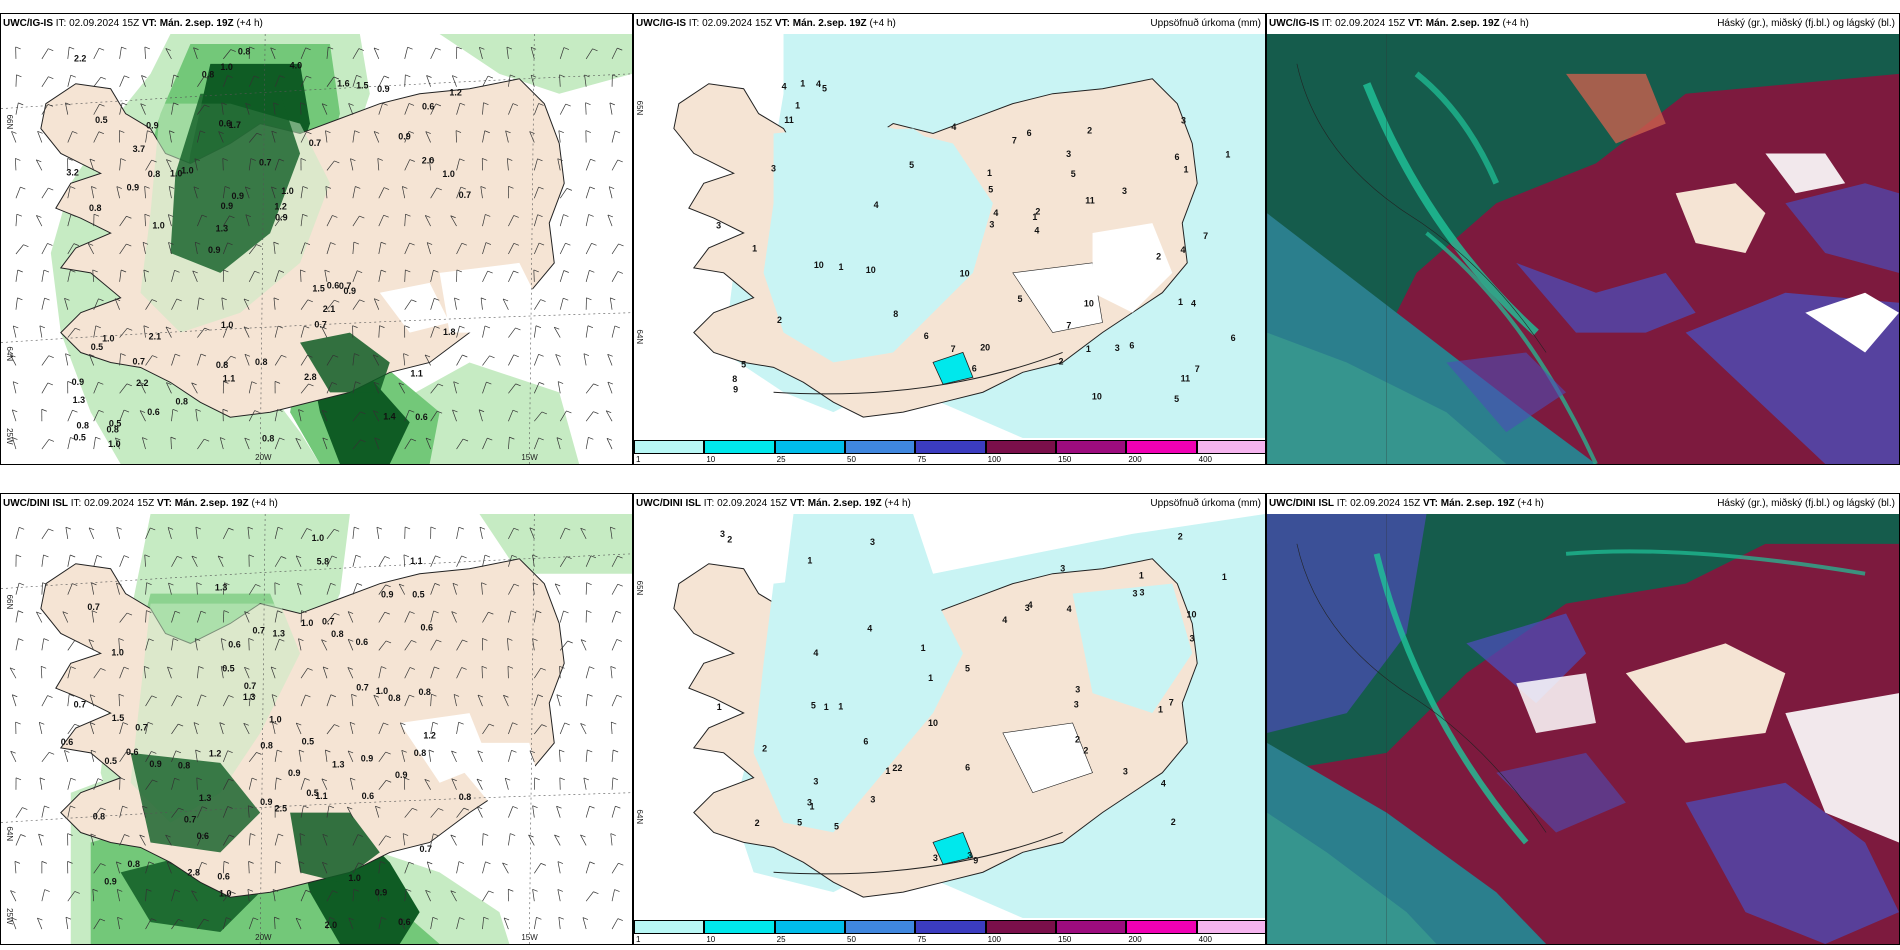 The image size is (1900, 950). Describe the element at coordinates (975, 860) in the screenshot. I see `map-value-label: 9` at that location.